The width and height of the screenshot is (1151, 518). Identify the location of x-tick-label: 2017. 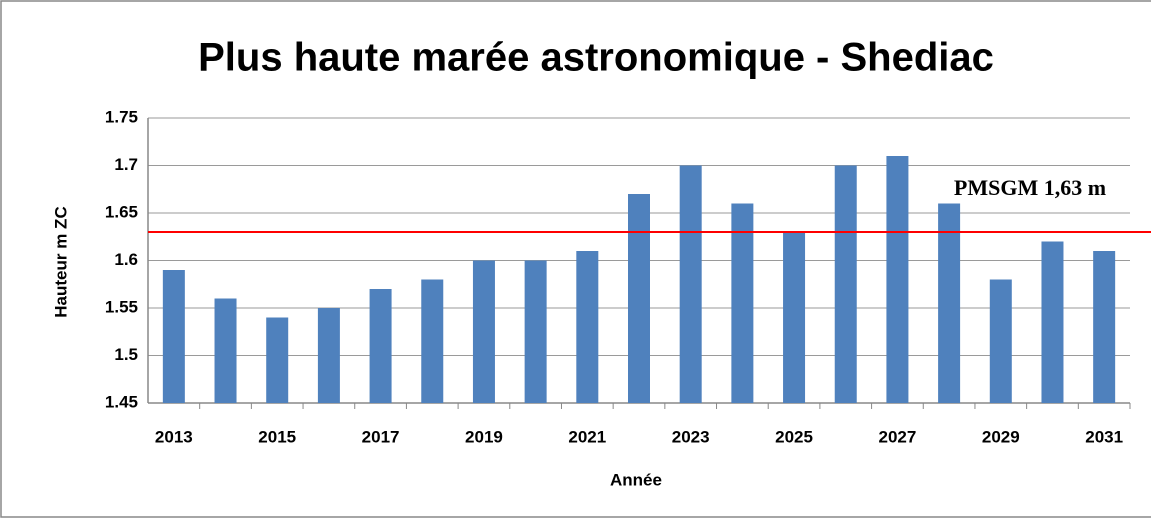
(381, 436).